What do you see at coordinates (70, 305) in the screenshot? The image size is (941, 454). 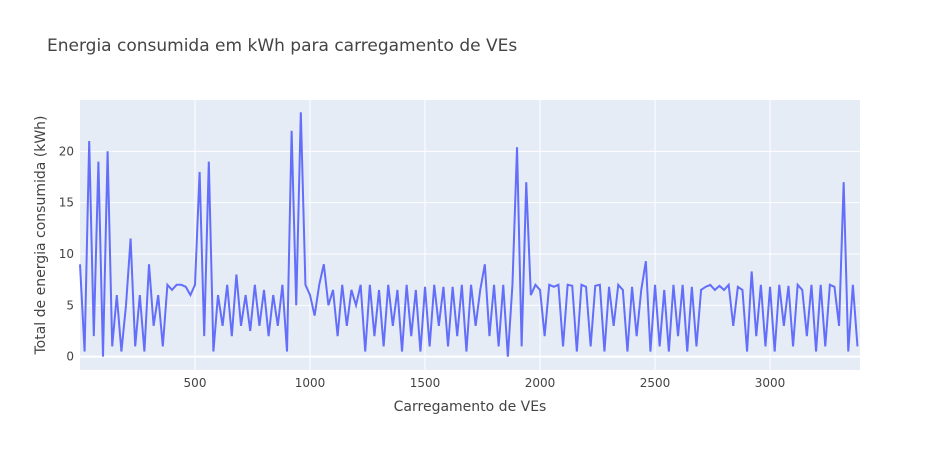 I see `y-tick-label: 5` at bounding box center [70, 305].